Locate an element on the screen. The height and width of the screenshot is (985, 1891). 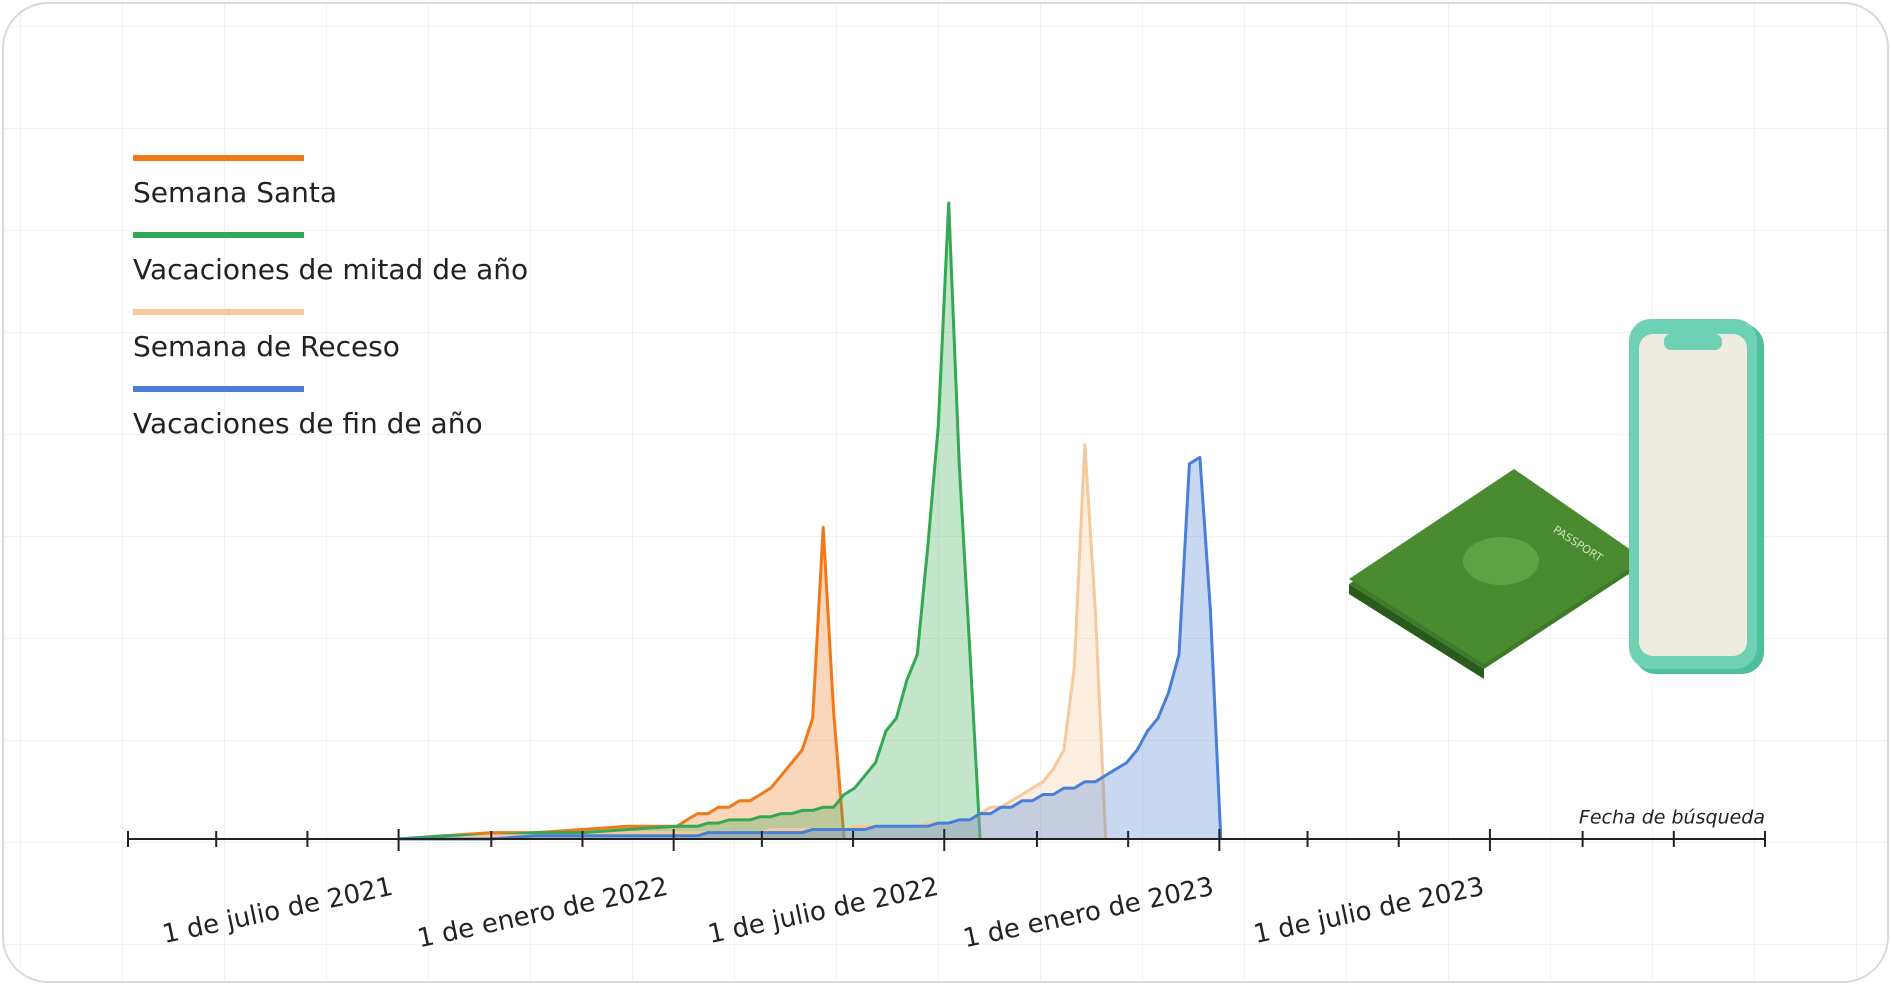
legend-label: Vacaciones de mitad de año is located at coordinates (330, 269).